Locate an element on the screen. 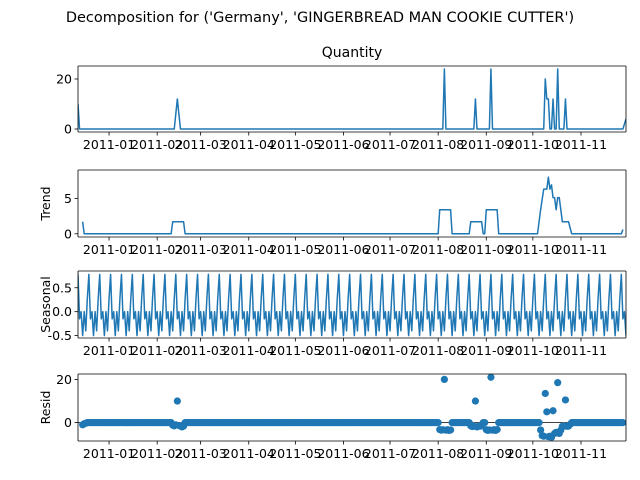 The width and height of the screenshot is (640, 480). seasonal-xtick-label: 2011-03 is located at coordinates (201, 350).